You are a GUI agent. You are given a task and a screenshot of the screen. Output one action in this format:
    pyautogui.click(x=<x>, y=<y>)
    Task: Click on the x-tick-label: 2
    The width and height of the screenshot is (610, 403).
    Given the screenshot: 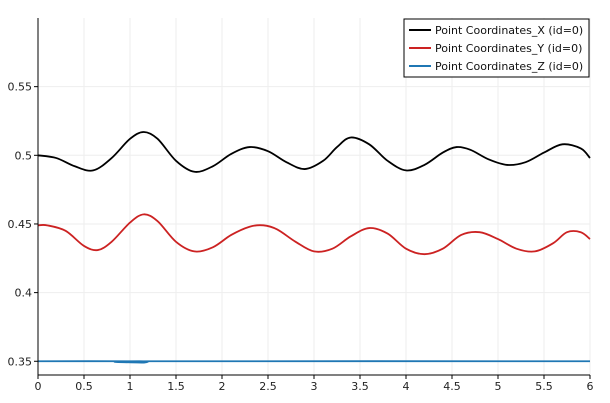 What is the action you would take?
    pyautogui.click(x=222, y=386)
    